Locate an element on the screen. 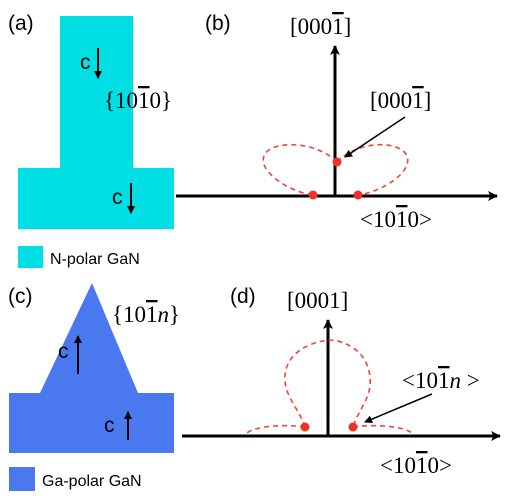 This screenshot has height=500, width=522. panel-a-facet-label: {1010} is located at coordinates (138, 100).